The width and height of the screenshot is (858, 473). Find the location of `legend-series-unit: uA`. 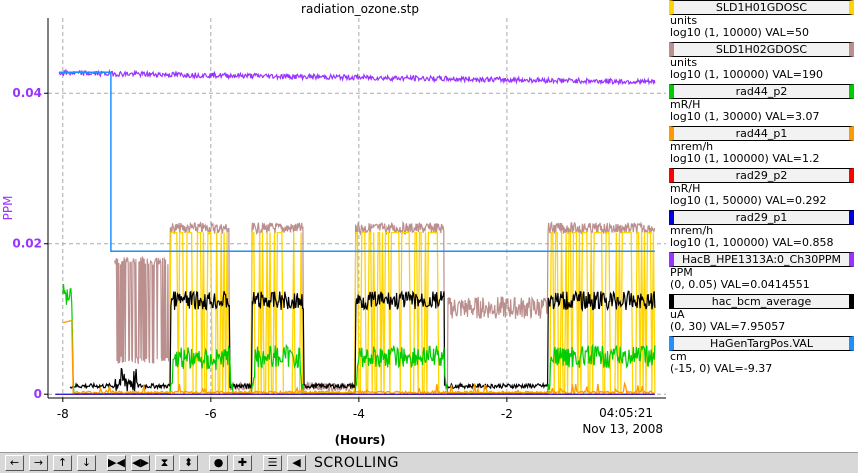

legend-series-unit: uA is located at coordinates (677, 314).